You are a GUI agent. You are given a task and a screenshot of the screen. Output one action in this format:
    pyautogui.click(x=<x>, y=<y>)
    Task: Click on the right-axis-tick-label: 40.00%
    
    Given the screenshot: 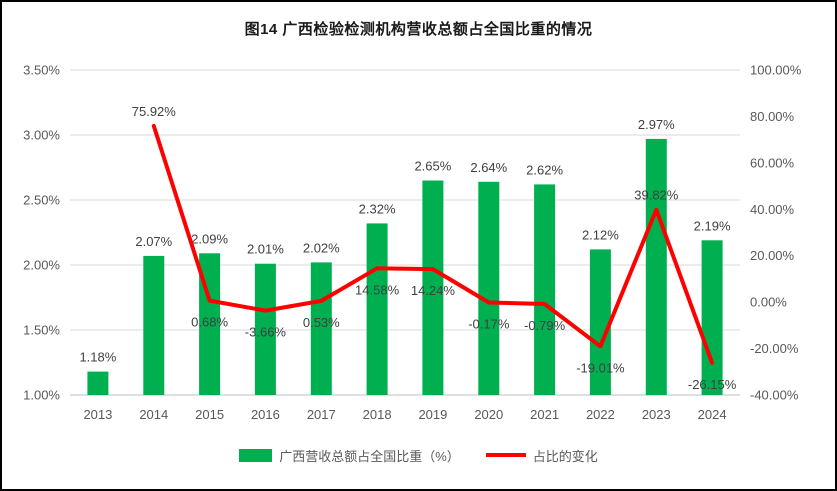 What is the action you would take?
    pyautogui.click(x=772, y=209)
    